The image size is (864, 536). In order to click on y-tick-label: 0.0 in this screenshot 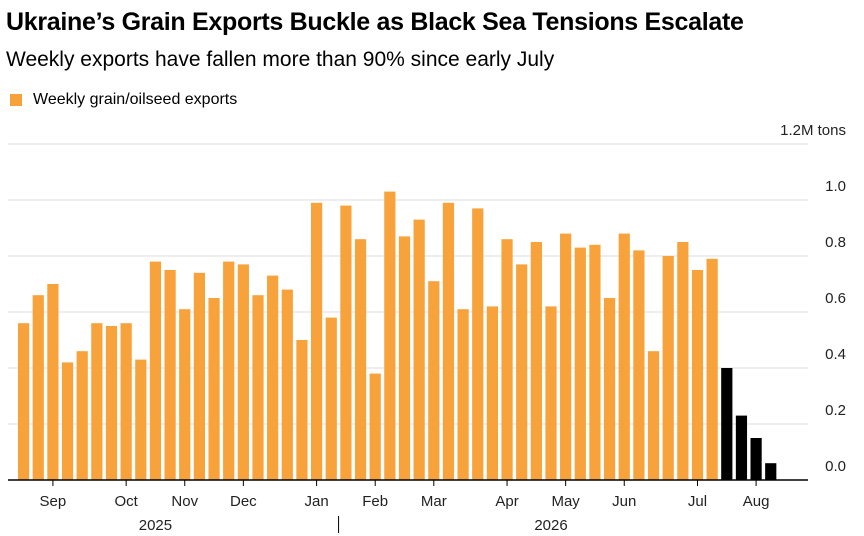, I will do `click(835, 466)`.